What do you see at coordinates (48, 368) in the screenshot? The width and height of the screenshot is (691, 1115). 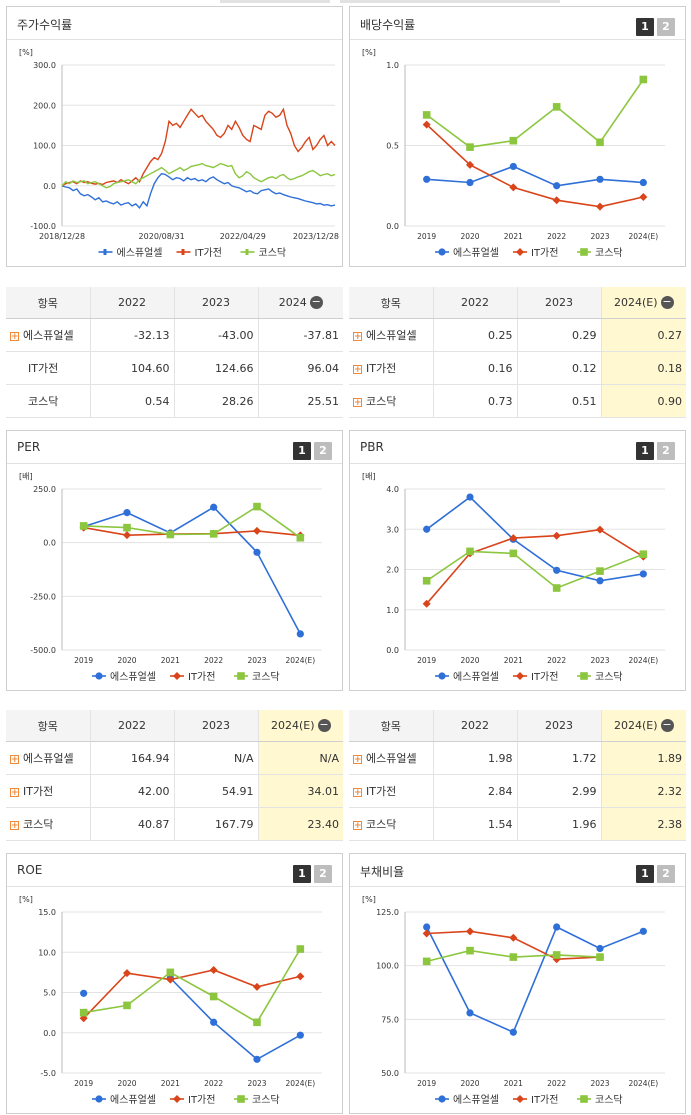 I see `row-label: IT가전` at bounding box center [48, 368].